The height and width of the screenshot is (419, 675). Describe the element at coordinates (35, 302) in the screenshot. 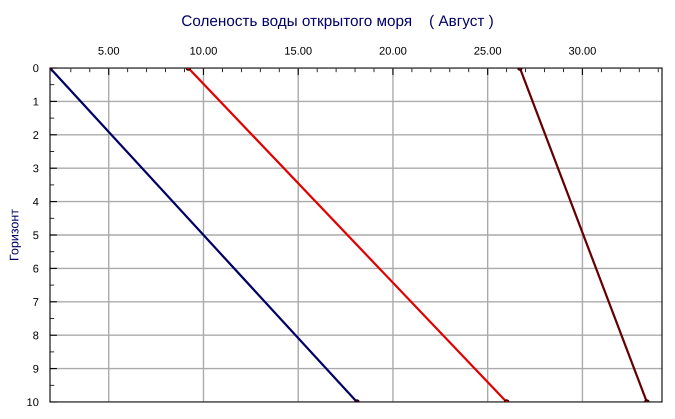

I see `y-tick-label: 7` at that location.